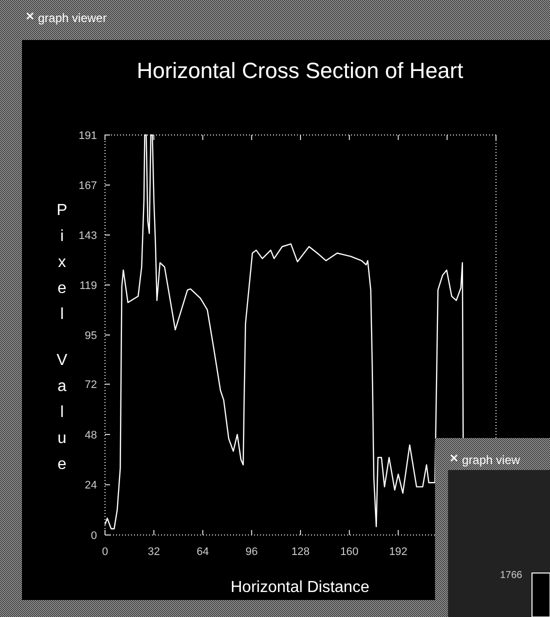 The width and height of the screenshot is (550, 617). I want to click on x-tick-label: 160, so click(349, 552).